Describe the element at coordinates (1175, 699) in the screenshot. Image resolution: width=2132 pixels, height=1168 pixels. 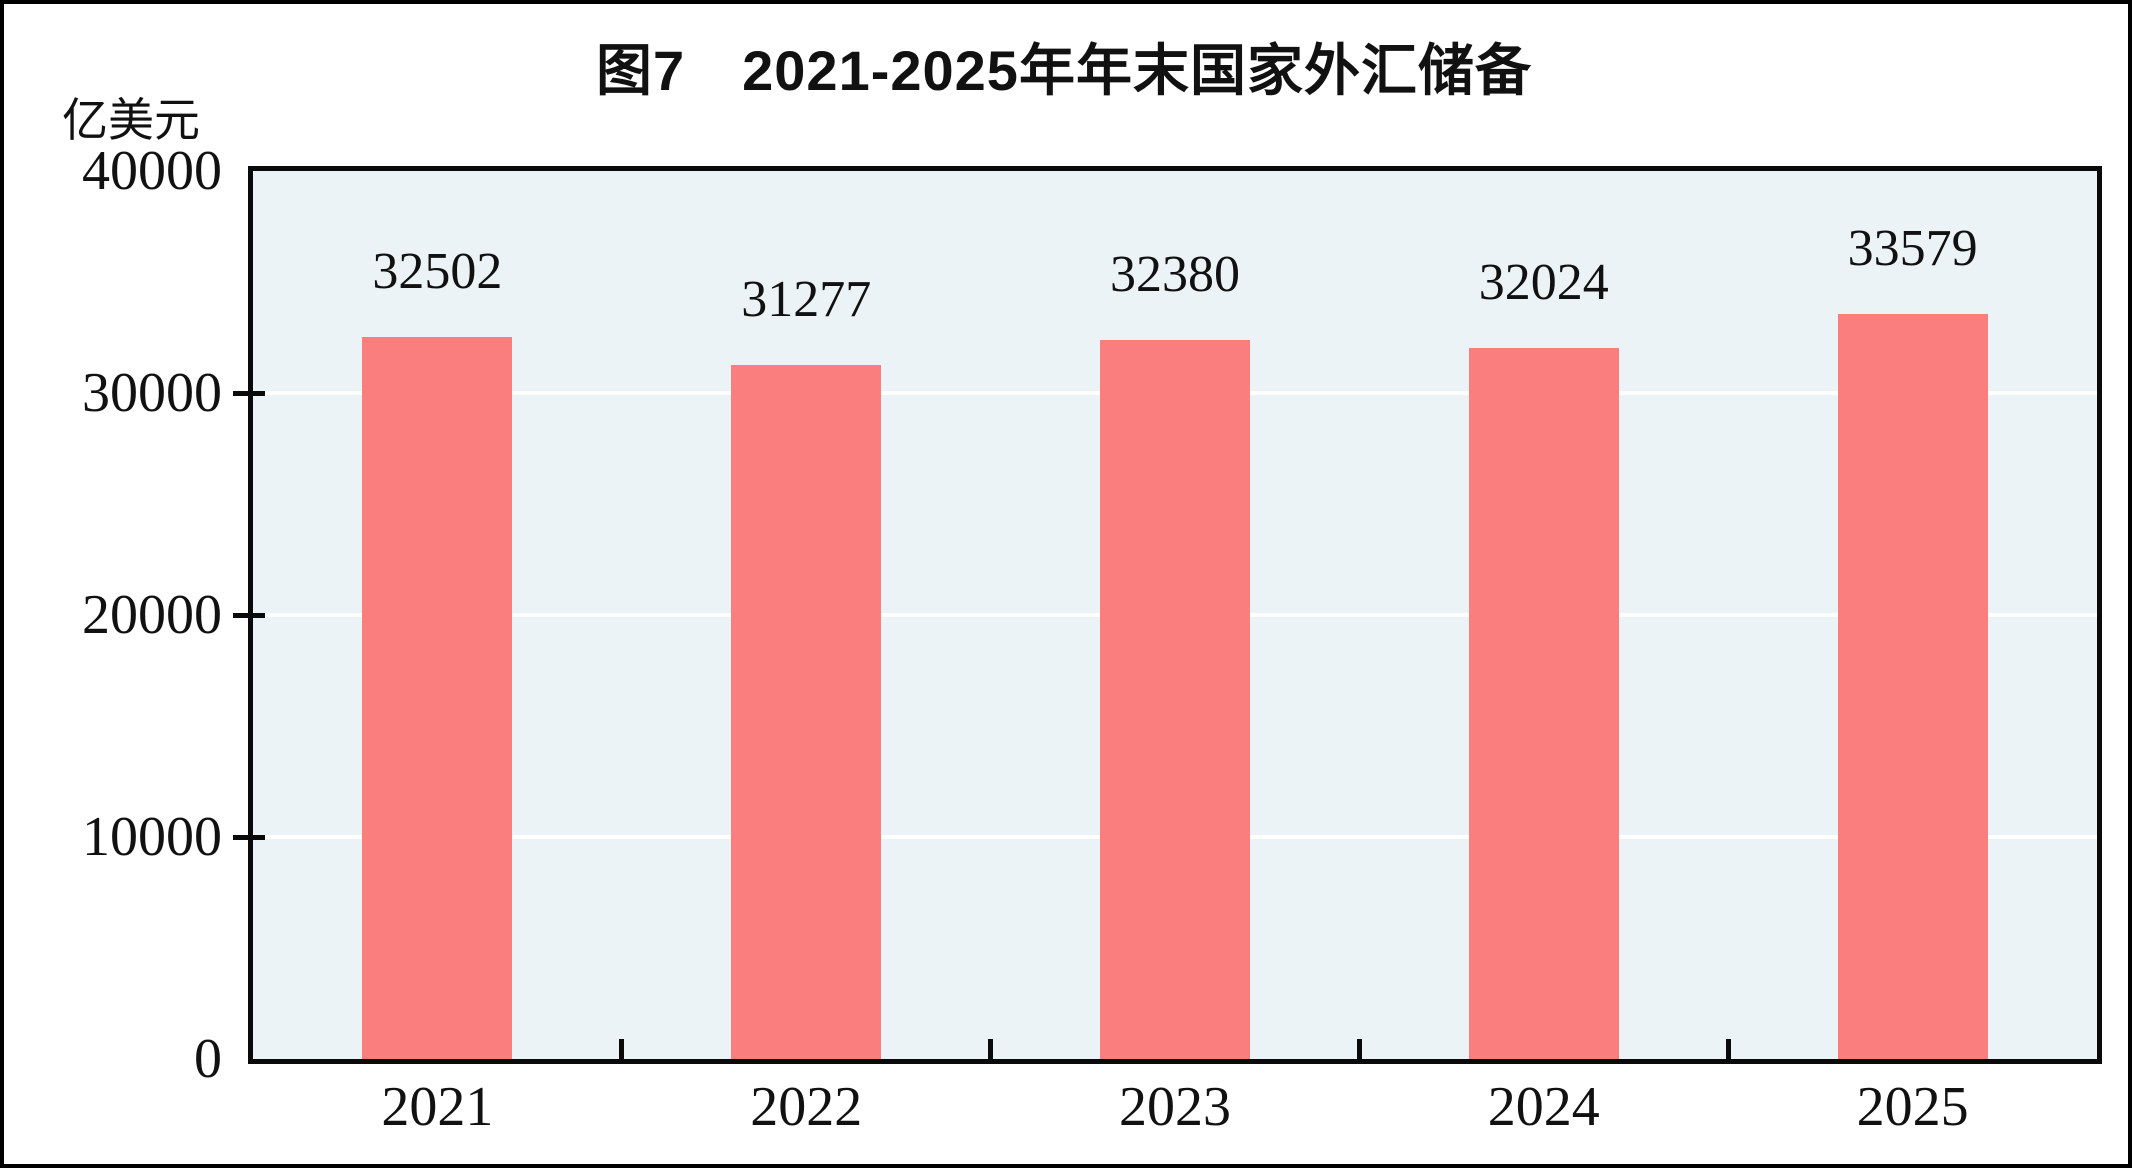
I see `bar-2023` at that location.